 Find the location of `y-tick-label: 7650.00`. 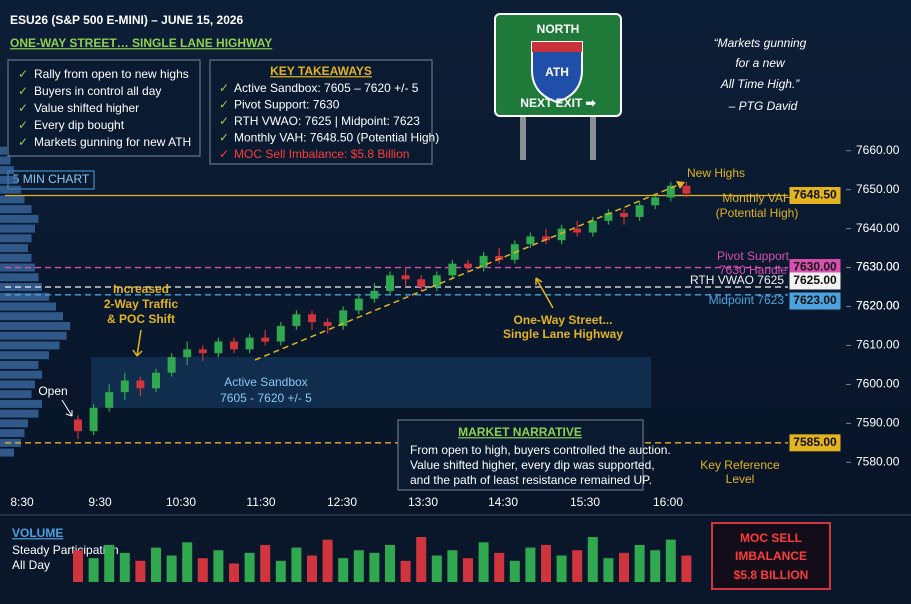

y-tick-label: 7650.00 is located at coordinates (878, 189).